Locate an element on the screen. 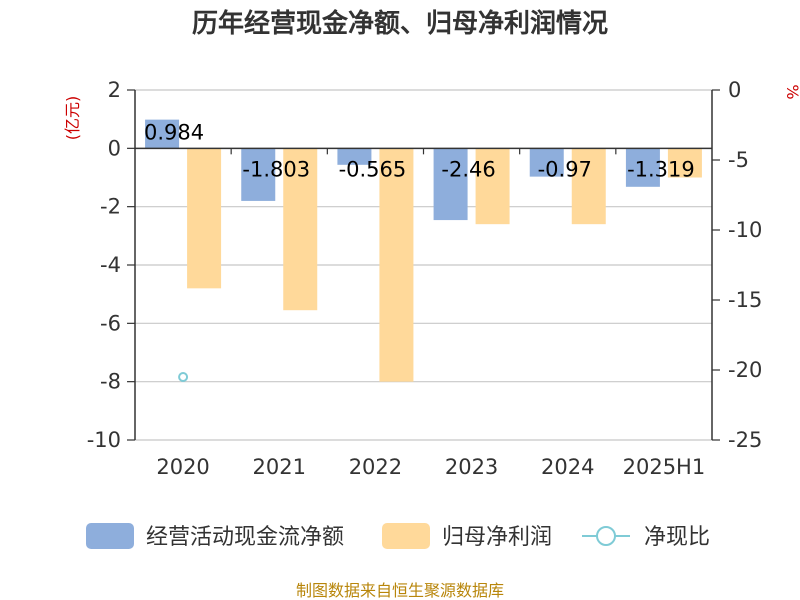  left-tick-label: -2 is located at coordinates (110, 207).